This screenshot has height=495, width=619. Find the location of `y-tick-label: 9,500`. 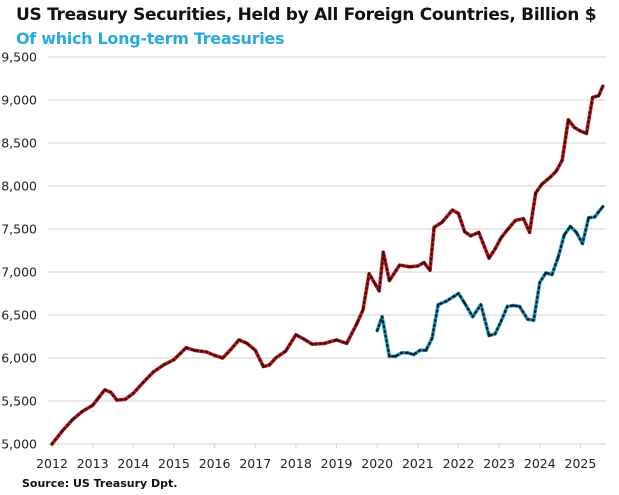

y-tick-label: 9,500 is located at coordinates (19, 57).